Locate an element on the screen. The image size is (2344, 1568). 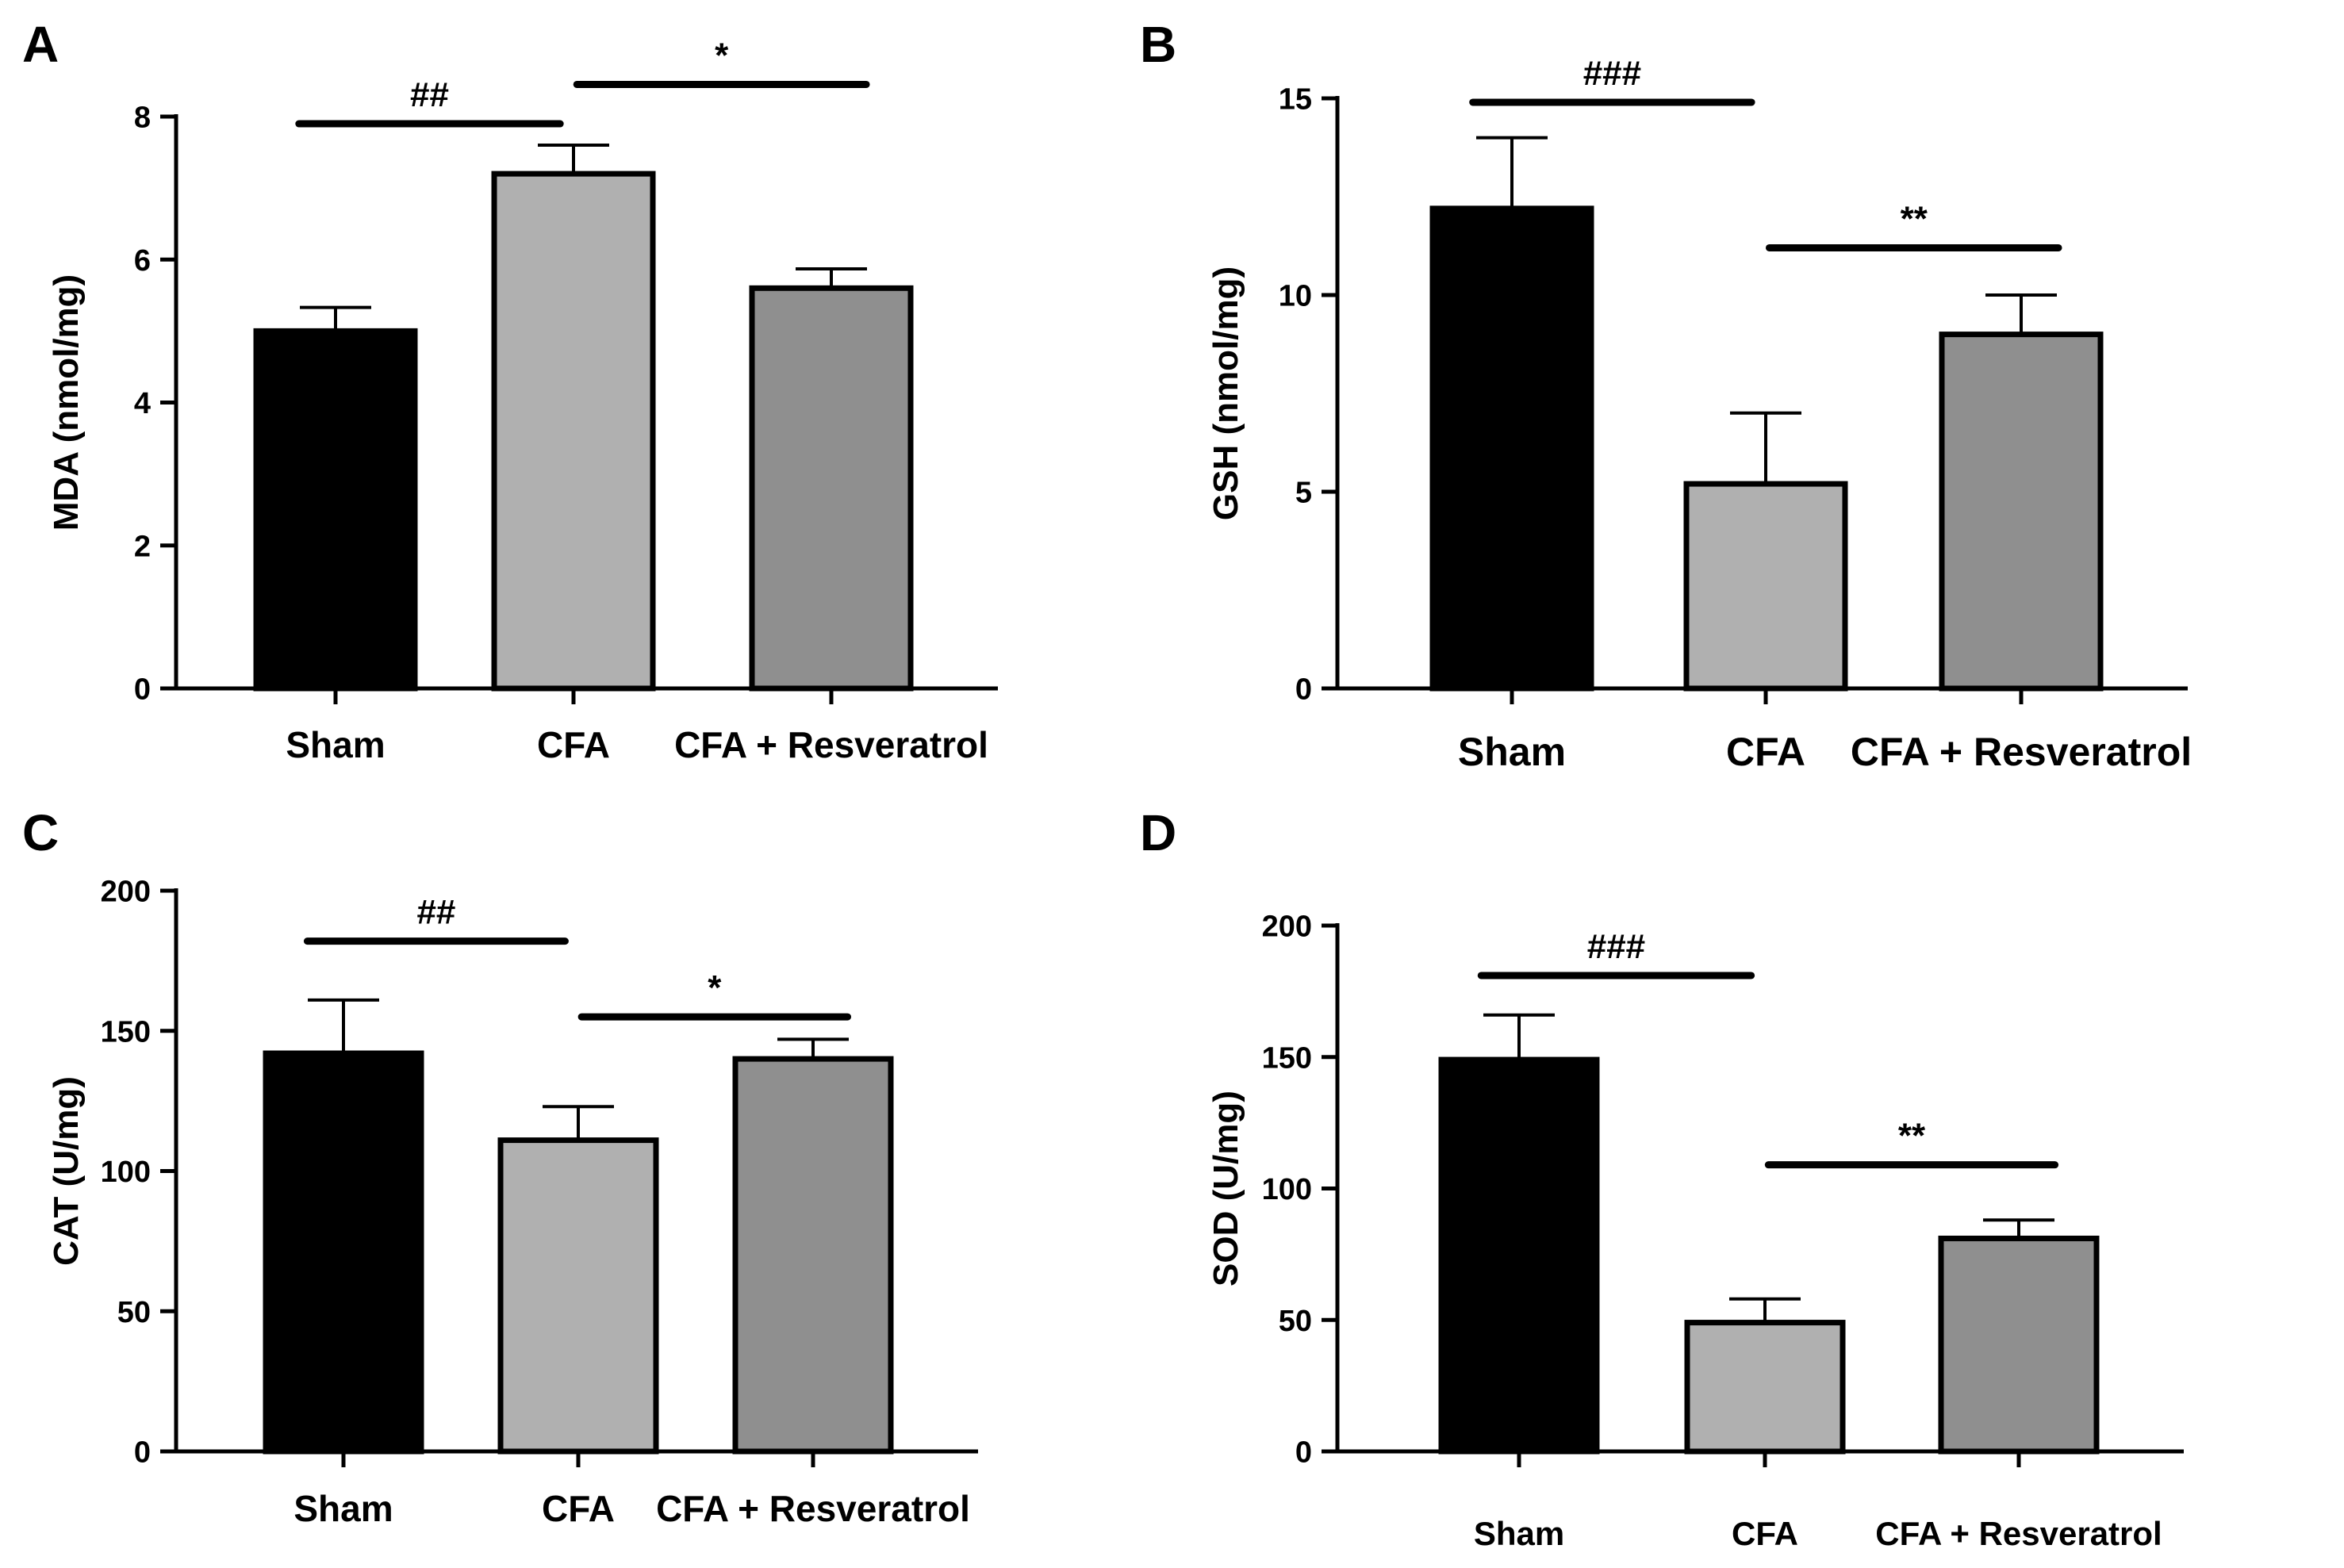
y-tick-label: 10 is located at coordinates (1295, 296).